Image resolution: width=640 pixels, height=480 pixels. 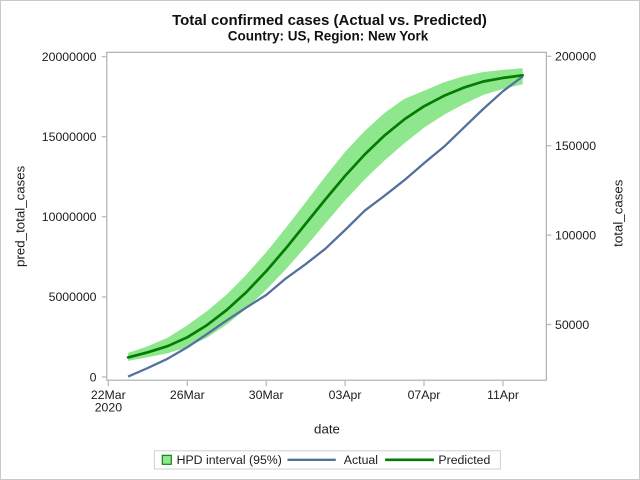 I want to click on svg-text: 07Apr, so click(x=424, y=395).